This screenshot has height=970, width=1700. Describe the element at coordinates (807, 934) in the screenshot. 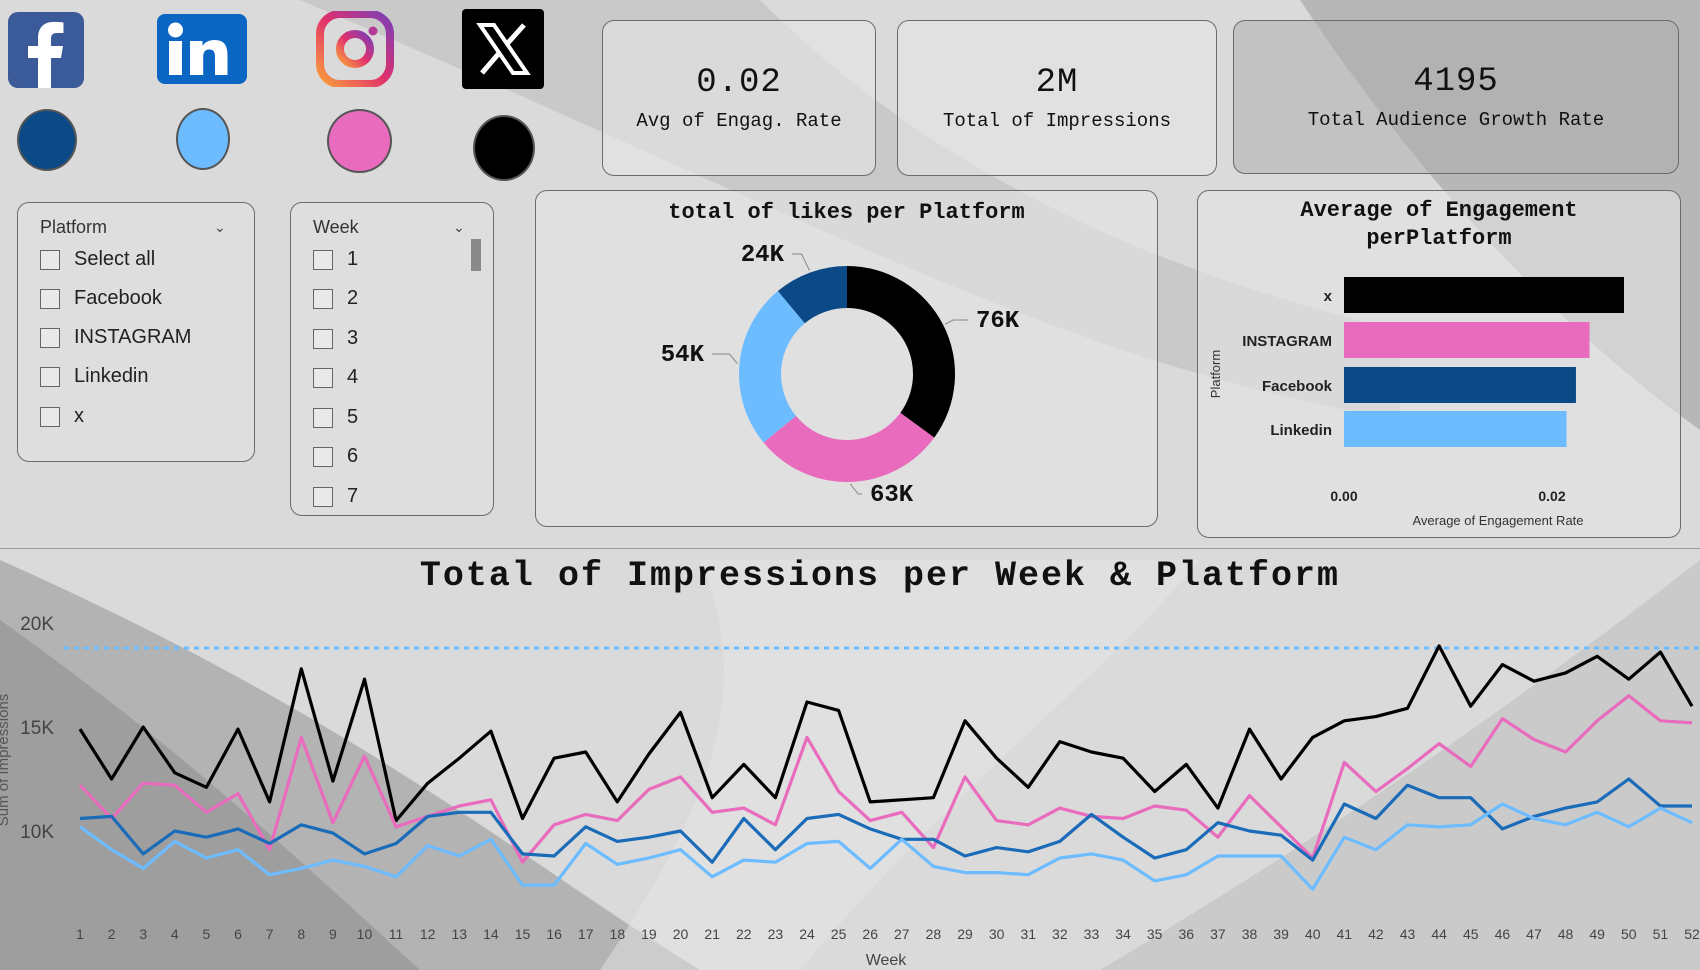

I see `x-tick-label: 24` at that location.